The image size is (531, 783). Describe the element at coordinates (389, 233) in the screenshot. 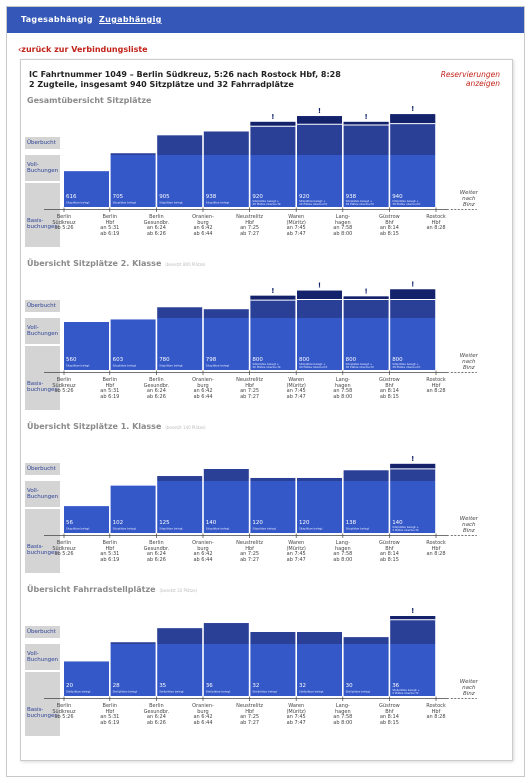

I see `station-time-2: ab 8:15` at that location.